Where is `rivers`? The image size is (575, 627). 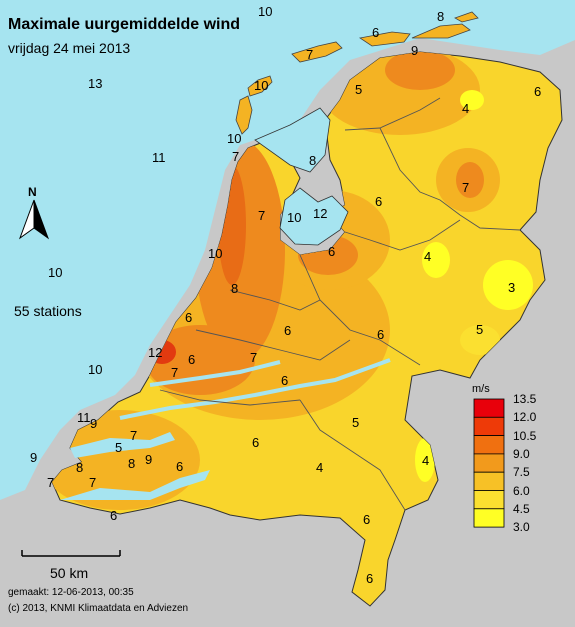
rivers is located at coordinates (255, 389).